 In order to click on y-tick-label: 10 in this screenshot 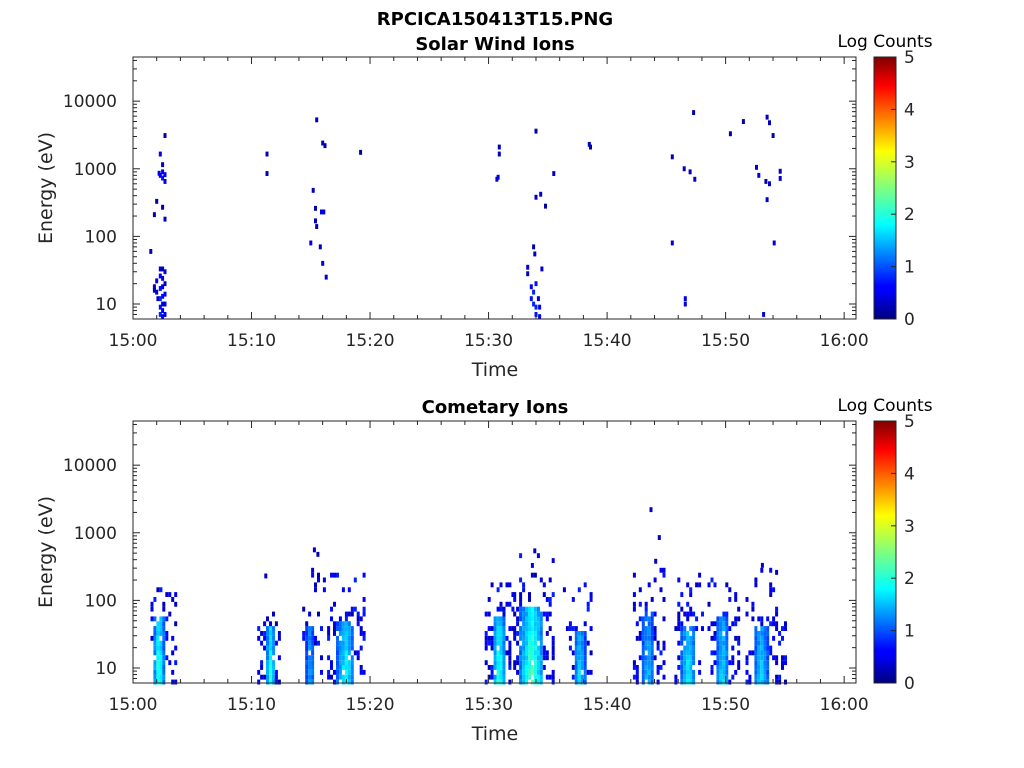, I will do `click(106, 305)`.